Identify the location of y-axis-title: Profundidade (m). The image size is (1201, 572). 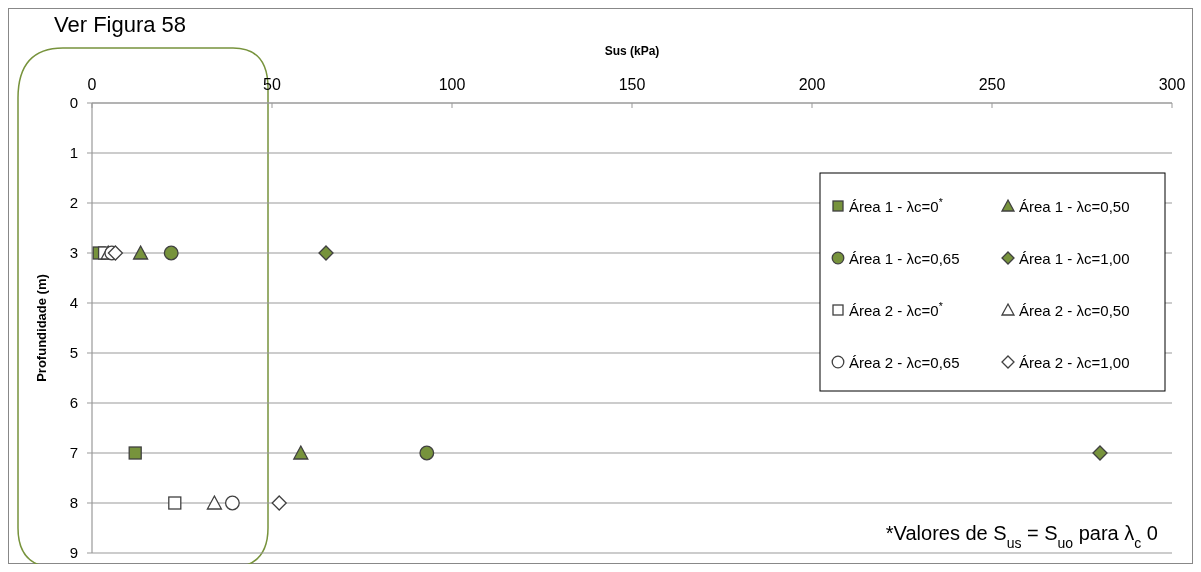
(41, 328).